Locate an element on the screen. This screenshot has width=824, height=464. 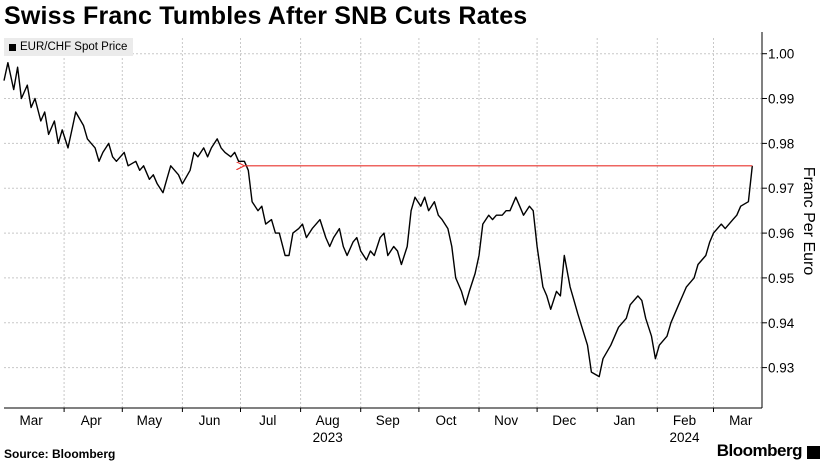
x-tick-label: Dec is located at coordinates (564, 420).